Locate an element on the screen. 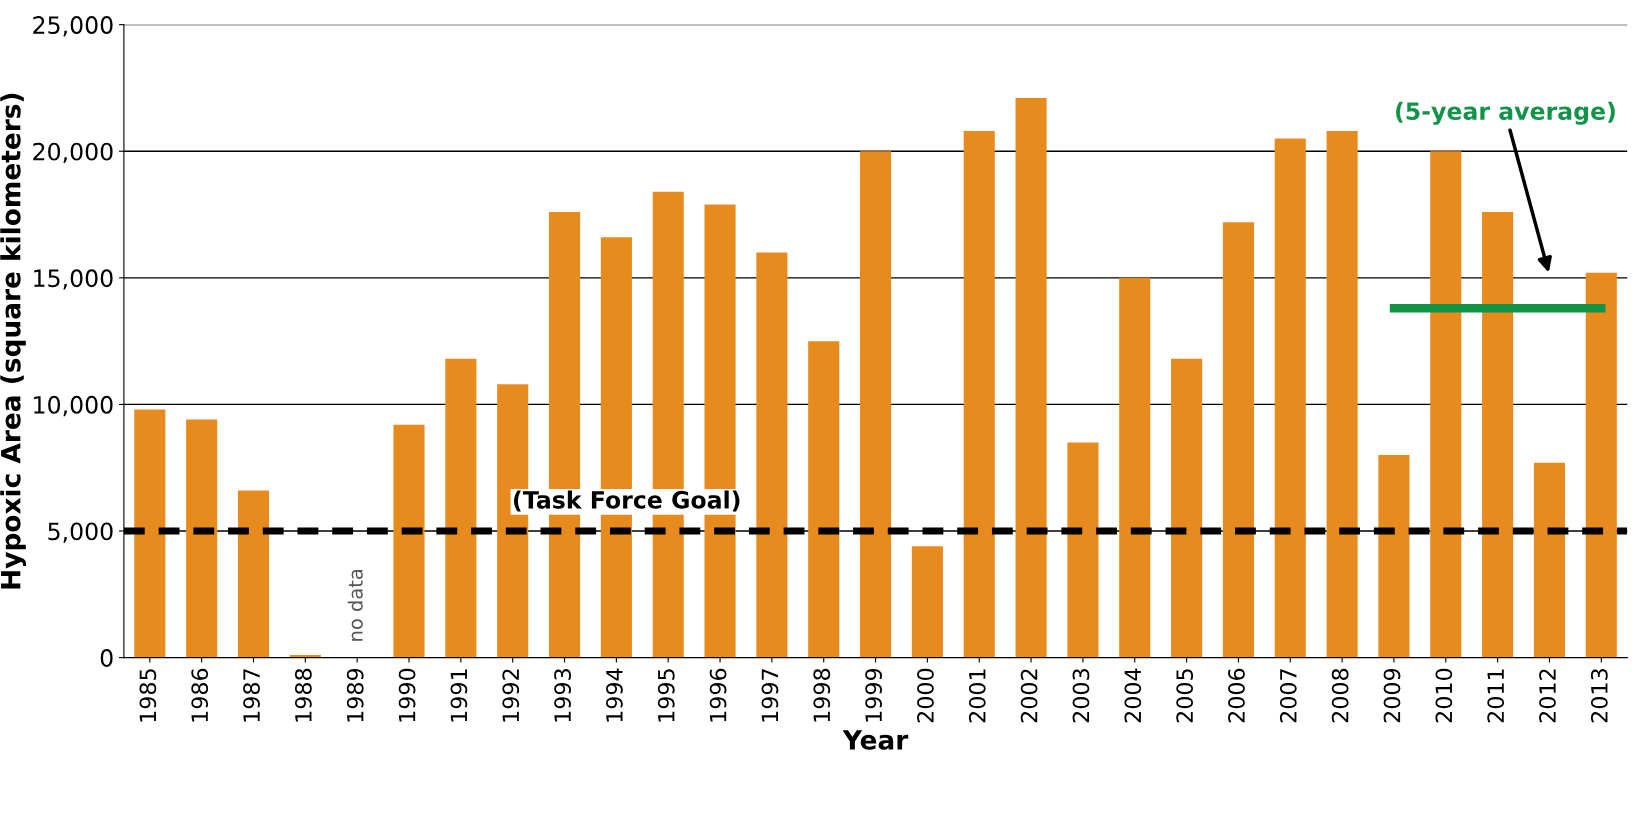 The width and height of the screenshot is (1652, 822). y-tick-label: 5,000 is located at coordinates (80, 532).